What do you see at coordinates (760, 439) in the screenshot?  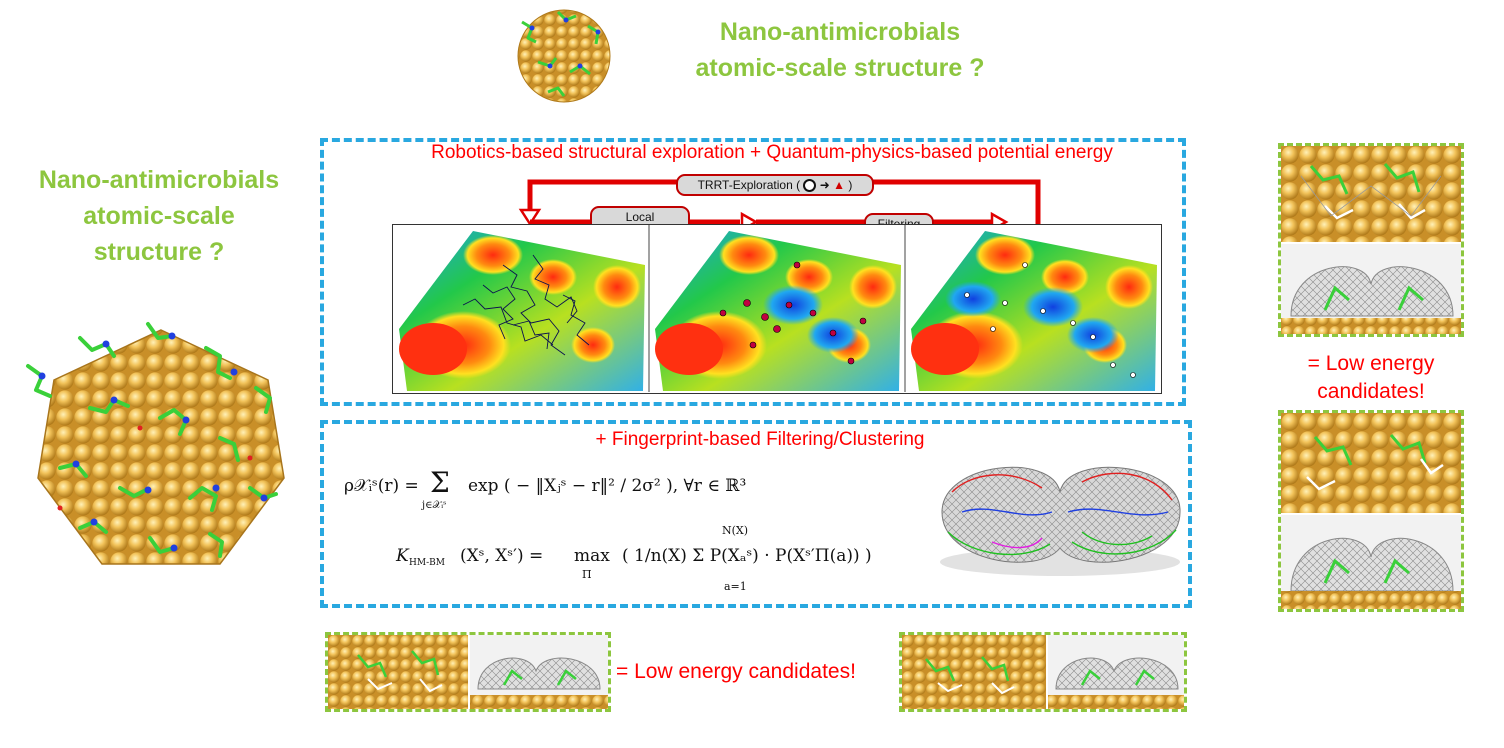 I see `fingerprint-title: + Fingerprint-based Filtering/Clustering` at bounding box center [760, 439].